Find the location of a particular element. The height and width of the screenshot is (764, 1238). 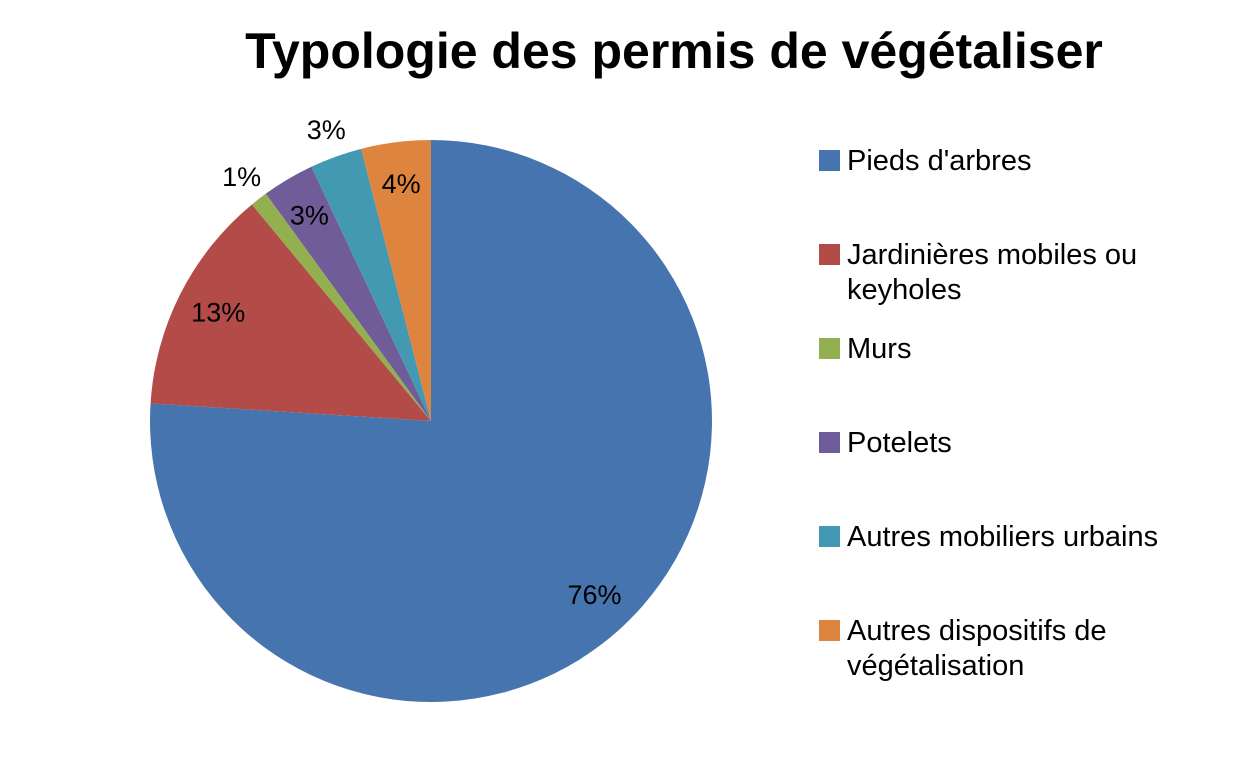

legend-label-4: Autres mobiliers urbains is located at coordinates (1003, 537).